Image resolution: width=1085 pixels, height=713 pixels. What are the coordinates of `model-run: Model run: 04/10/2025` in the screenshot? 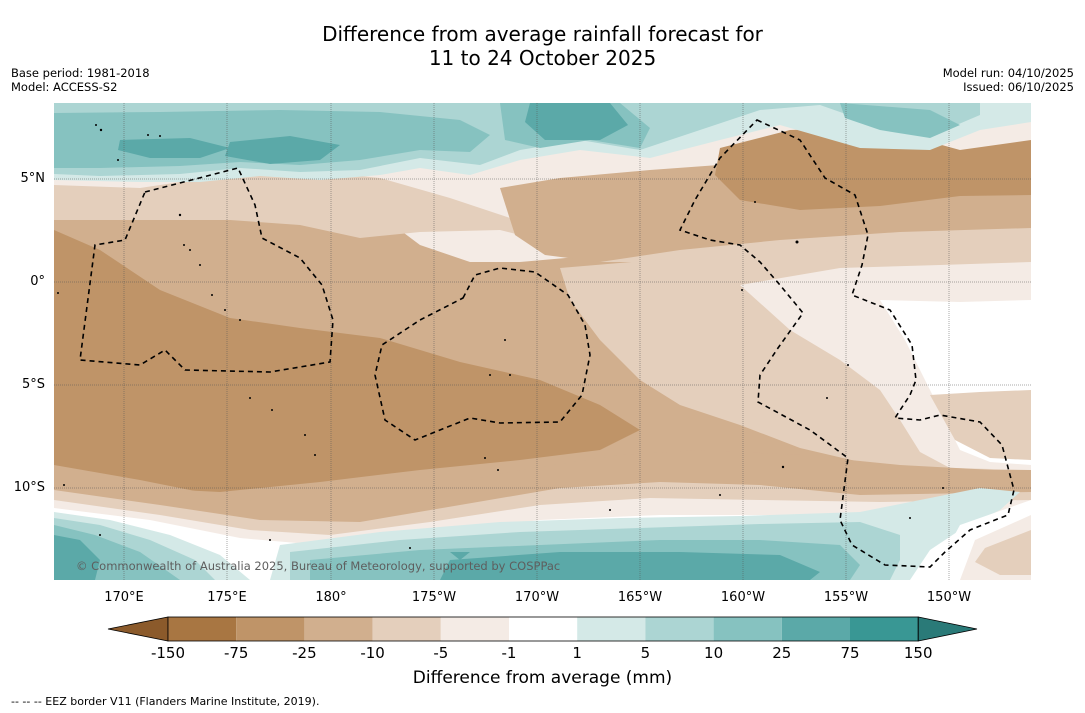 It's located at (1008, 73).